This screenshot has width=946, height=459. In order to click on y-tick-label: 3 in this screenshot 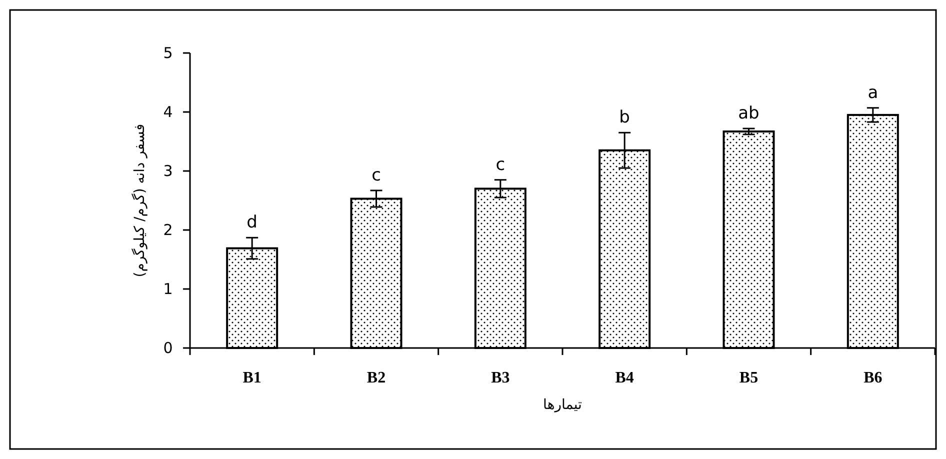, I will do `click(168, 171)`.